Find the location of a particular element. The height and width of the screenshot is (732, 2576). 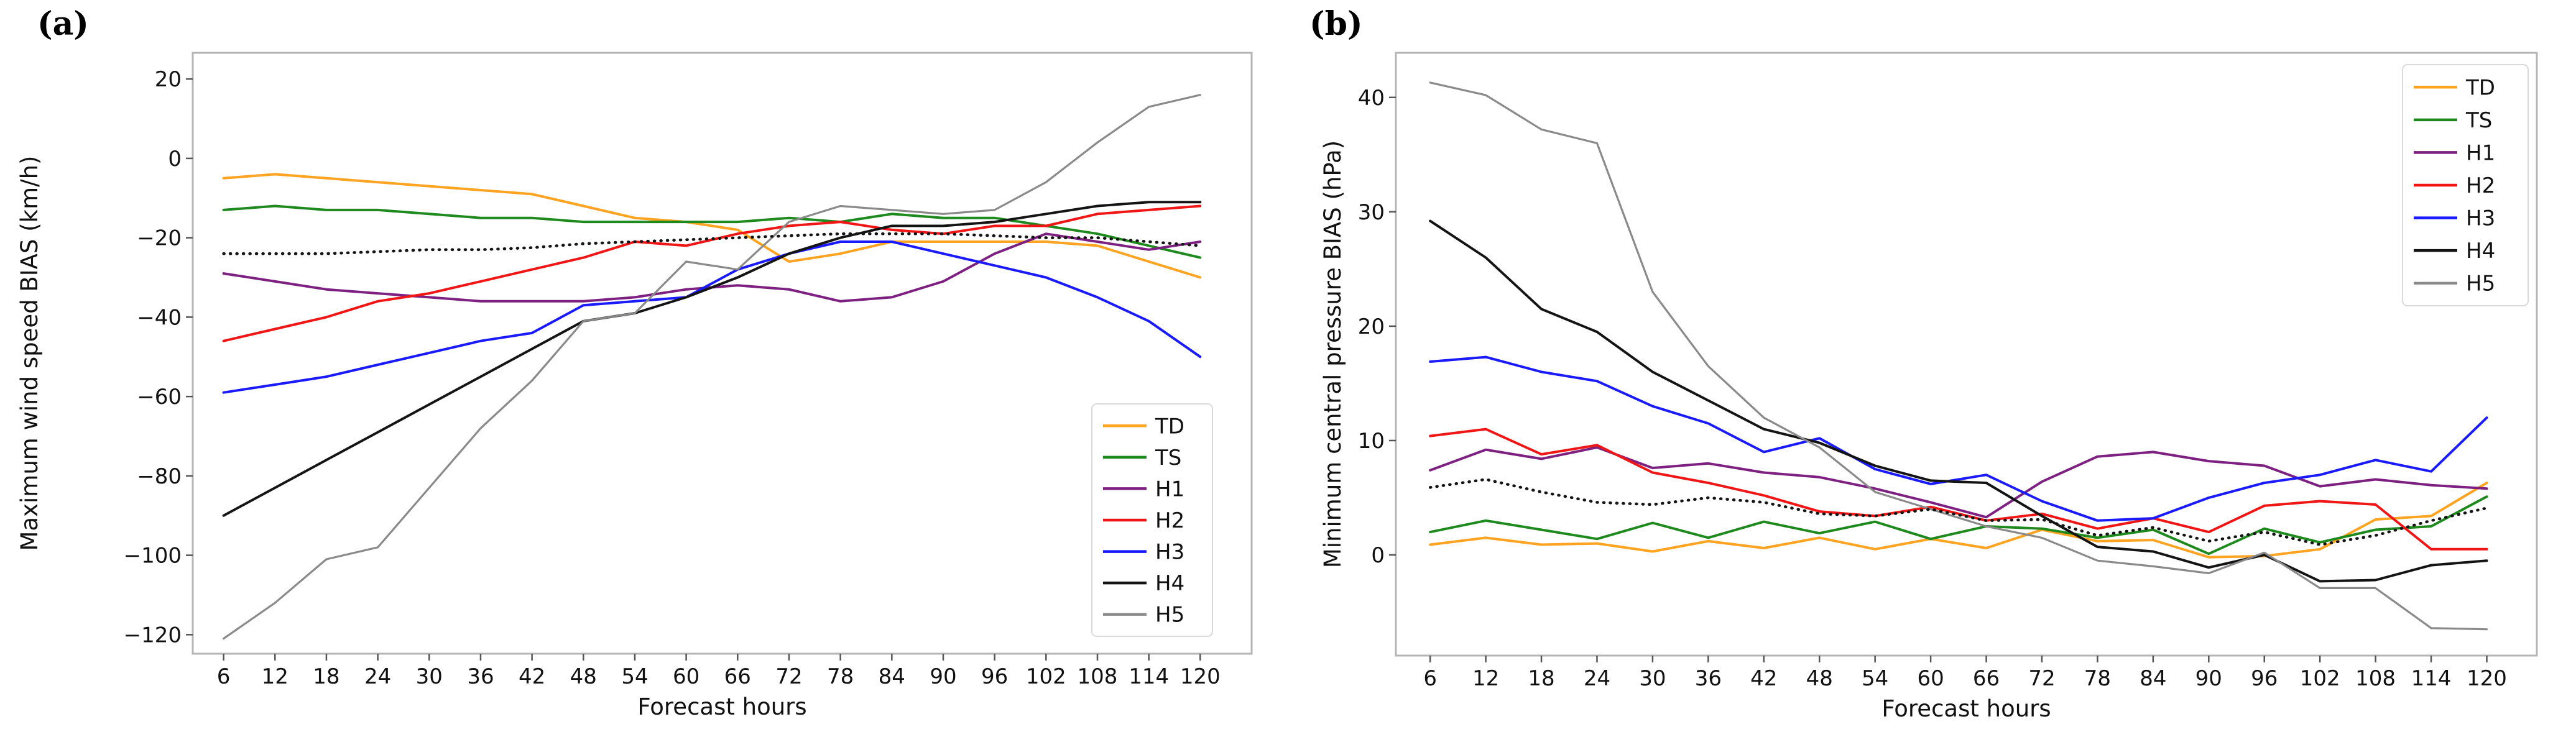

series-line-H2 is located at coordinates (1958, 489).